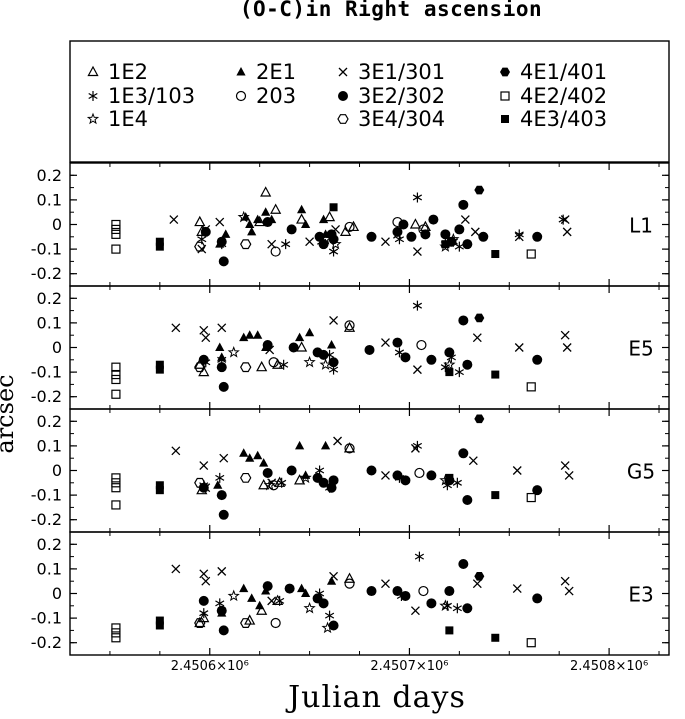  What do you see at coordinates (401, 119) in the screenshot?
I see `legend-label: 3E4/304` at bounding box center [401, 119].